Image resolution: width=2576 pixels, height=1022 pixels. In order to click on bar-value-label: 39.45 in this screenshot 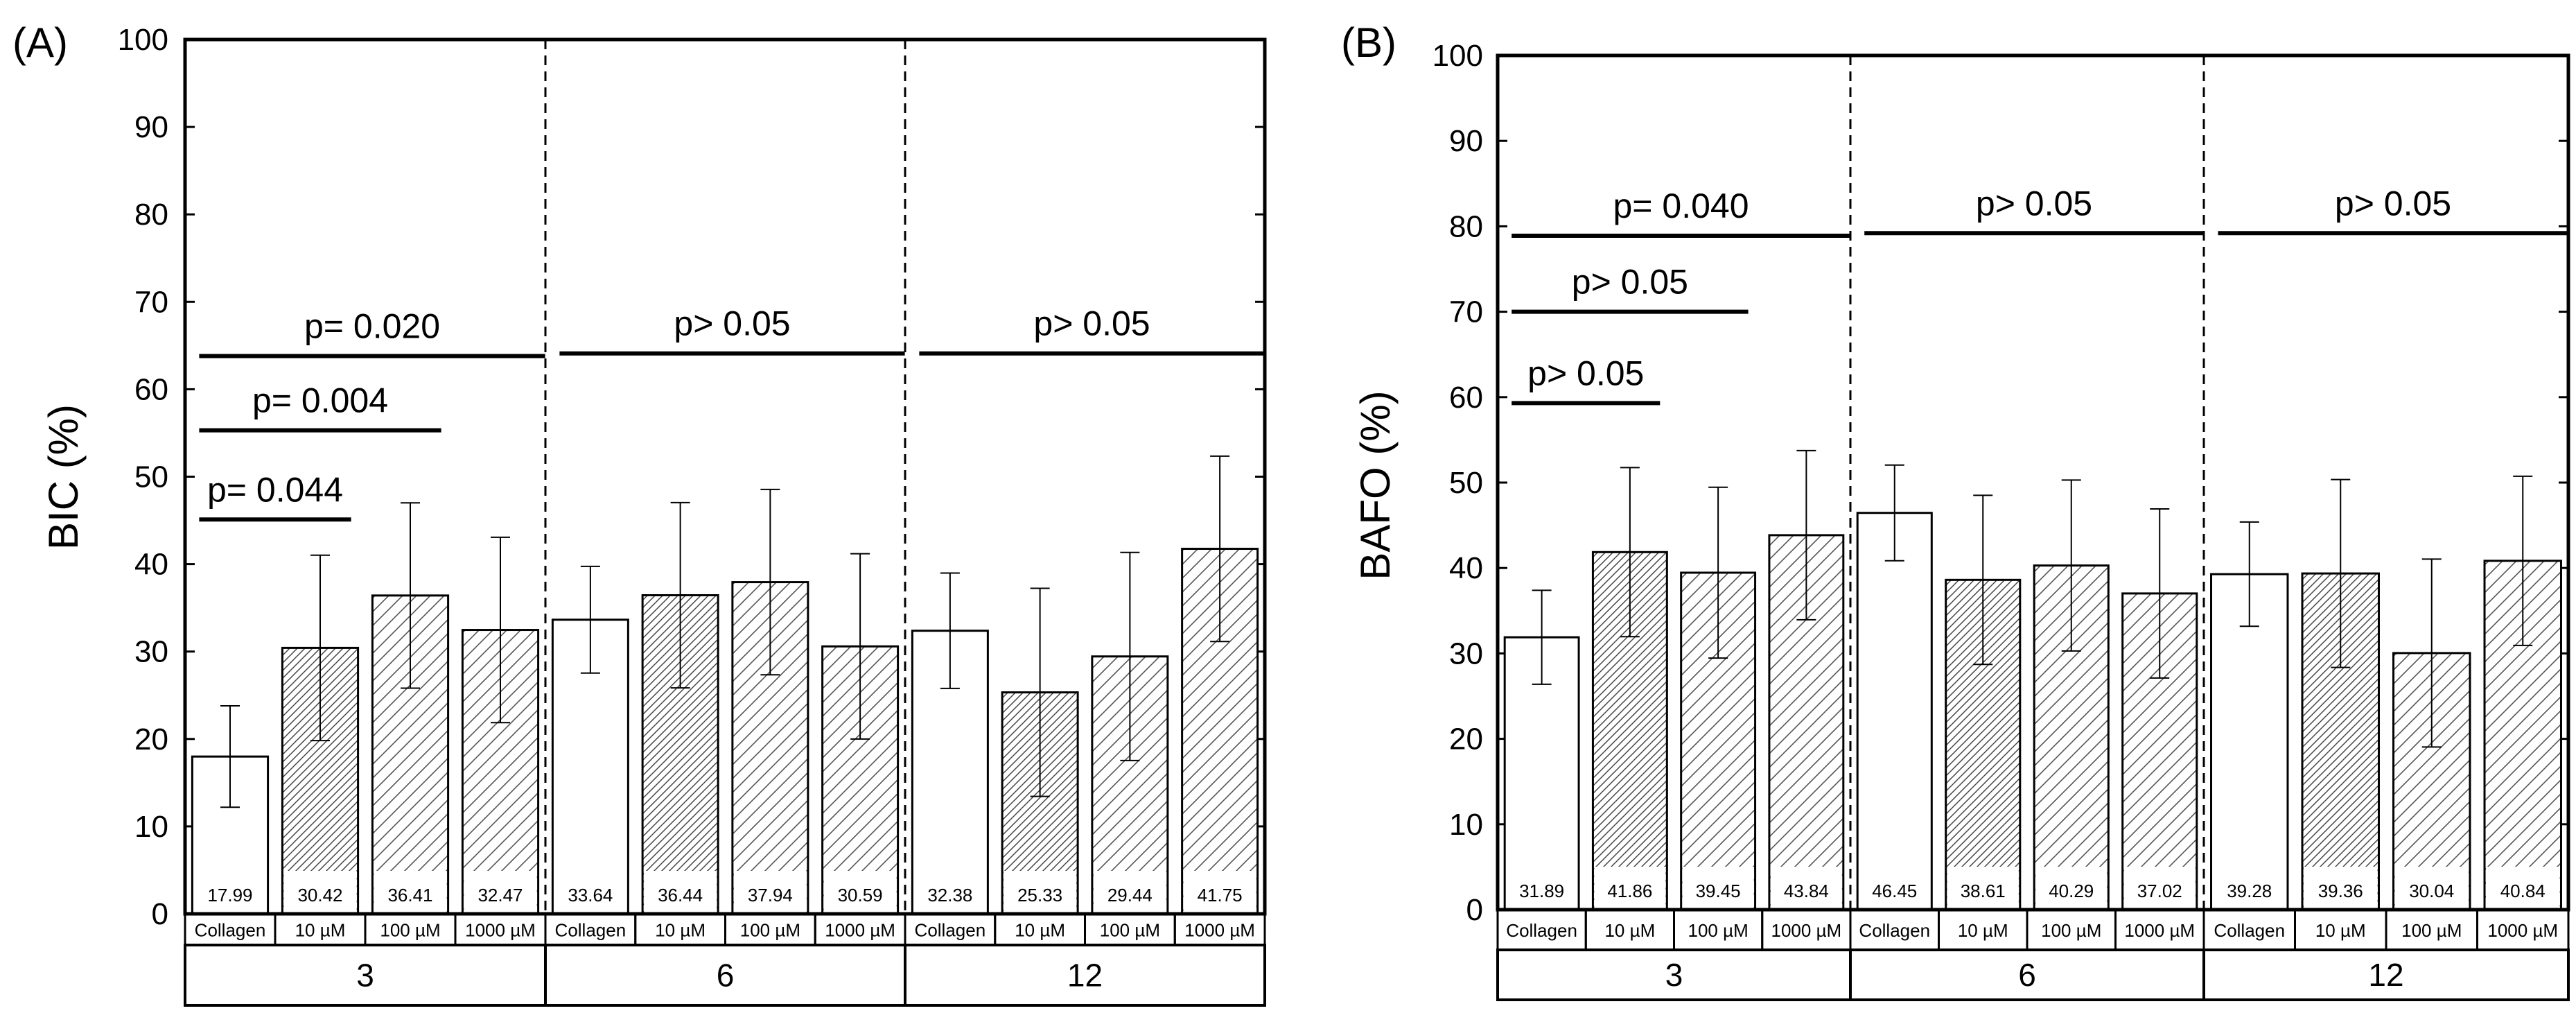, I will do `click(1718, 891)`.